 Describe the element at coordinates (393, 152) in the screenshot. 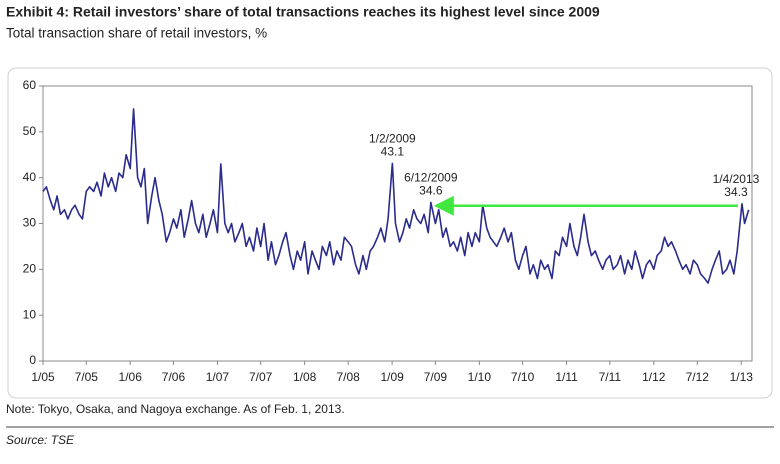

I see `annotation-value: 43.1` at that location.